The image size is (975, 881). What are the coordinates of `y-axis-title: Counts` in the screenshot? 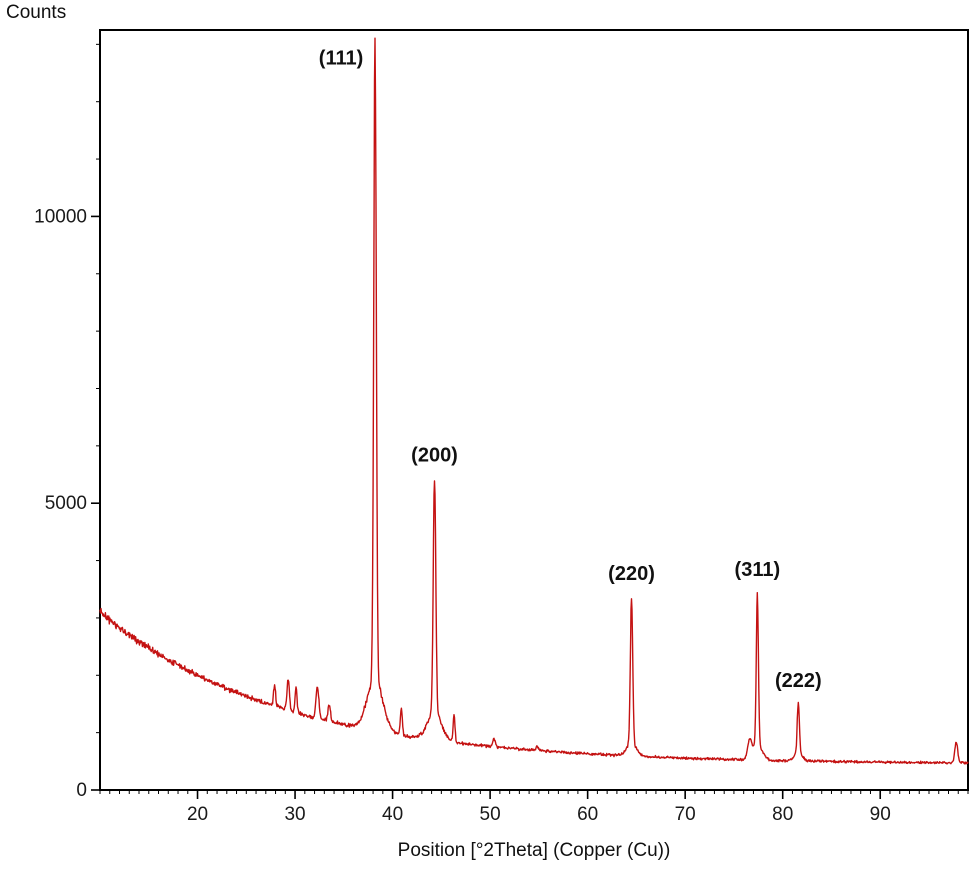 It's located at (36, 12).